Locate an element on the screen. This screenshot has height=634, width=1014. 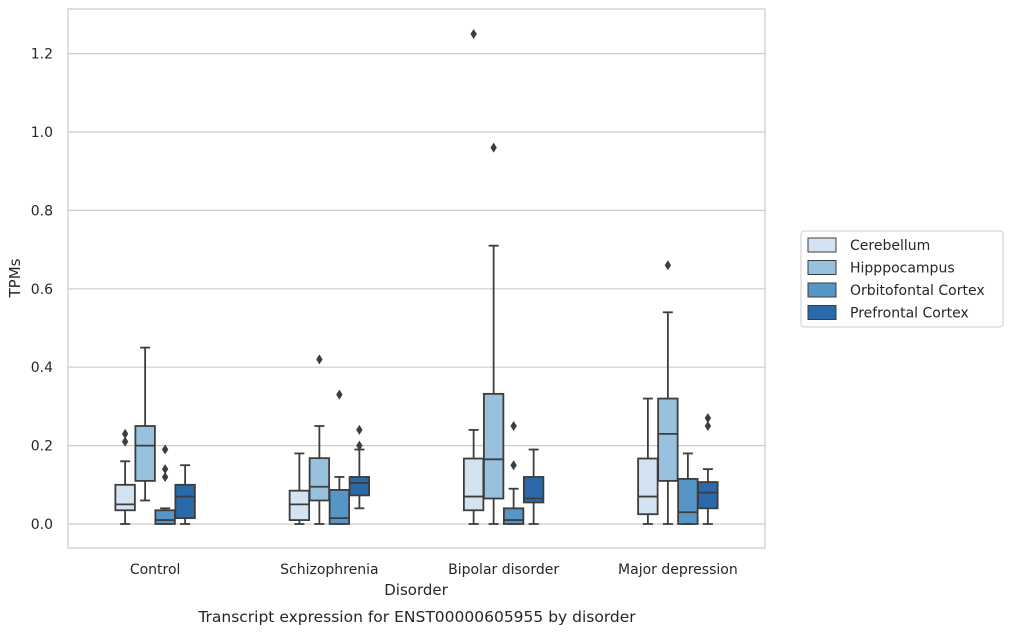
legend-label: Hipppocampus is located at coordinates (902, 269).